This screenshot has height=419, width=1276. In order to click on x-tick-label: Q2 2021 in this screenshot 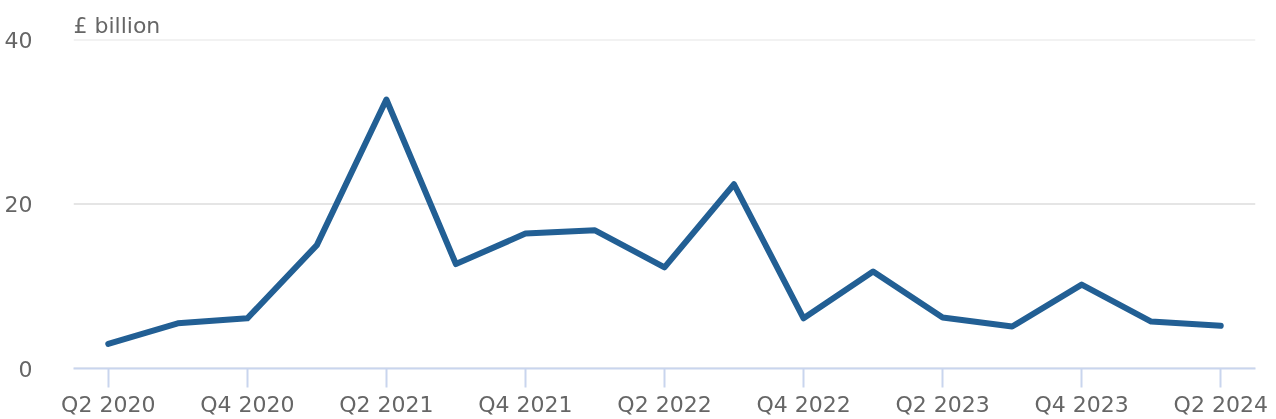, I will do `click(386, 404)`.